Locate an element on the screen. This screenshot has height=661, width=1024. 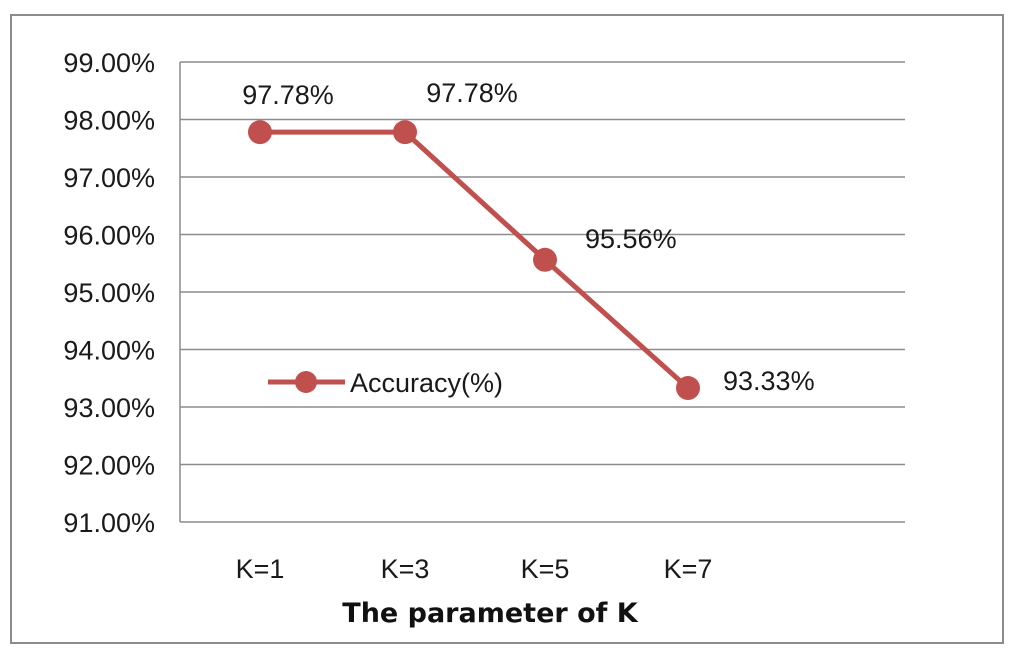
x-tick-label: K=1 is located at coordinates (260, 569).